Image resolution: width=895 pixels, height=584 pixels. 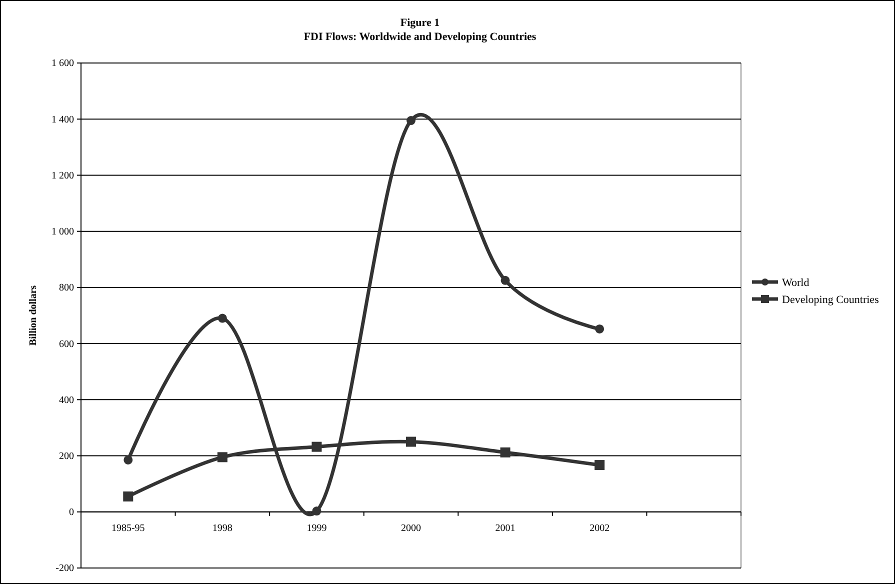 What do you see at coordinates (65, 568) in the screenshot?
I see `y-tick-label: -200` at bounding box center [65, 568].